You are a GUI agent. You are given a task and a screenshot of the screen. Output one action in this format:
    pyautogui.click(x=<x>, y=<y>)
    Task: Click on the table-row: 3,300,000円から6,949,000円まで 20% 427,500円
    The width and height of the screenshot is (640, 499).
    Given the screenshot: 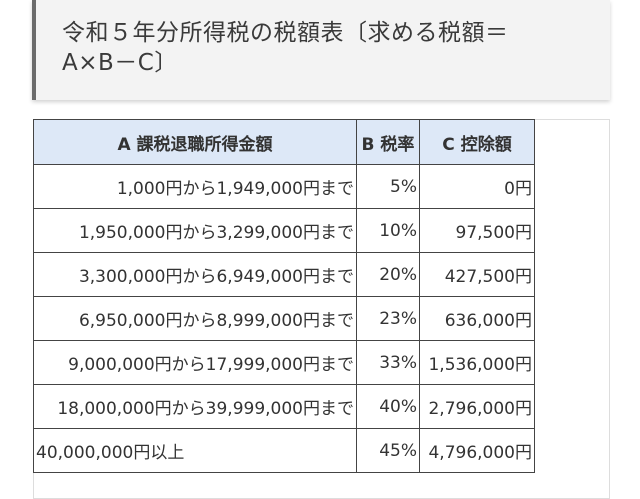 What is the action you would take?
    pyautogui.click(x=284, y=274)
    